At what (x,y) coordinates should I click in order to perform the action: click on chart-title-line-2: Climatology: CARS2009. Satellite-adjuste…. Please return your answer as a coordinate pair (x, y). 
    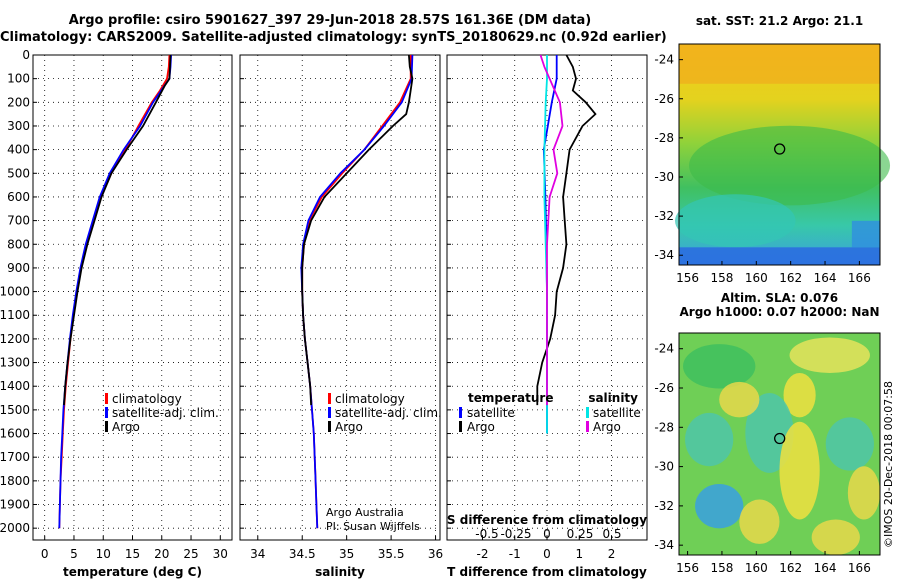
    Looking at the image, I should click on (333, 37).